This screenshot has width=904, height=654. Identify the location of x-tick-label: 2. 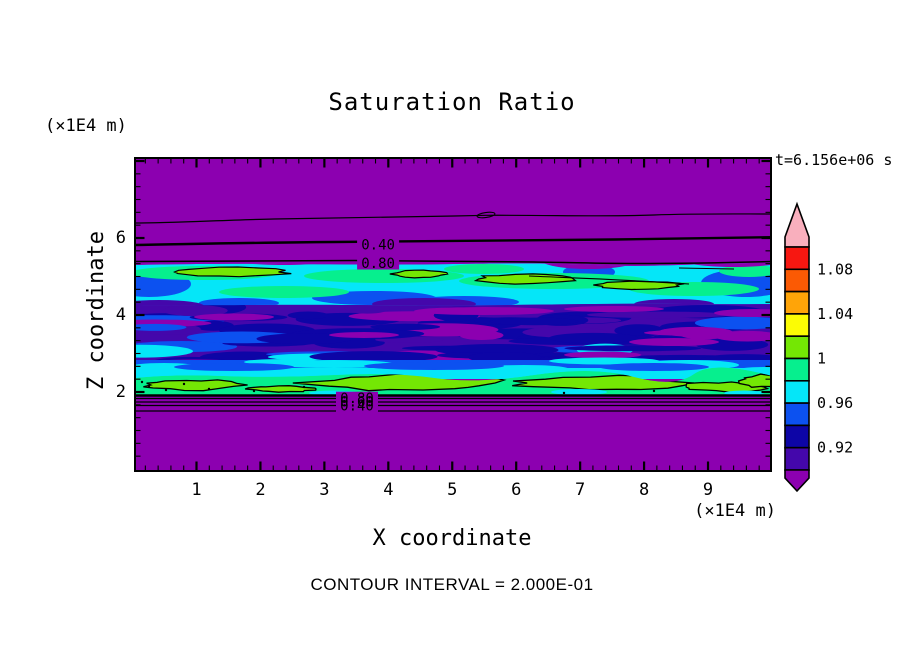
(260, 490).